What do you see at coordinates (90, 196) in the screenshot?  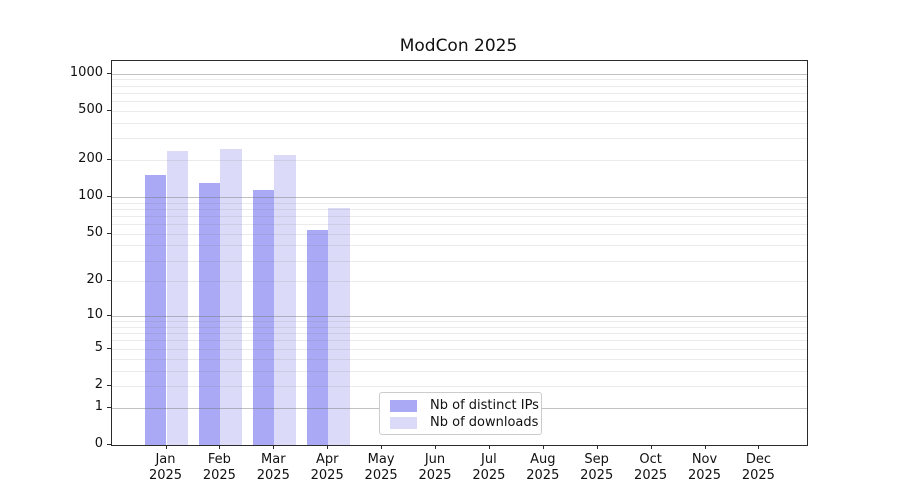 I see `y-tick-label: 100` at bounding box center [90, 196].